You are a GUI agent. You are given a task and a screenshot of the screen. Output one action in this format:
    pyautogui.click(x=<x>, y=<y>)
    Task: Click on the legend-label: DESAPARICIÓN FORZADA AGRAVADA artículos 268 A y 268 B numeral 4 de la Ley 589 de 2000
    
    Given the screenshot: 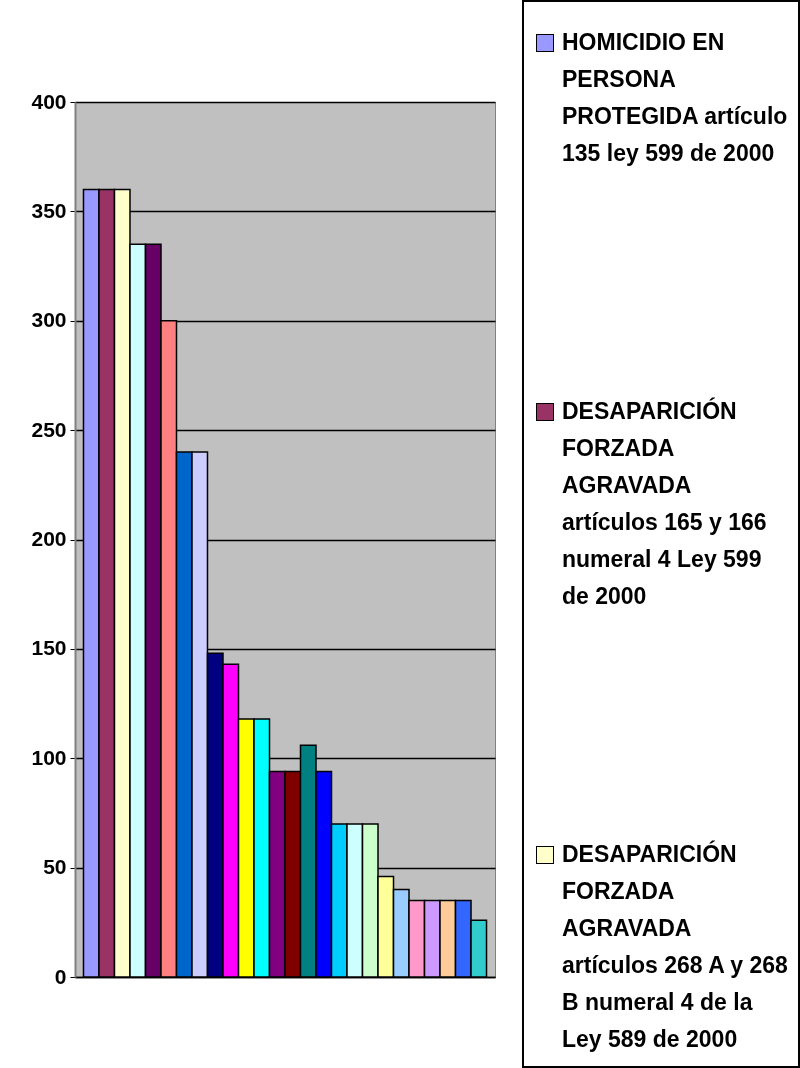 What is the action you would take?
    pyautogui.click(x=675, y=946)
    